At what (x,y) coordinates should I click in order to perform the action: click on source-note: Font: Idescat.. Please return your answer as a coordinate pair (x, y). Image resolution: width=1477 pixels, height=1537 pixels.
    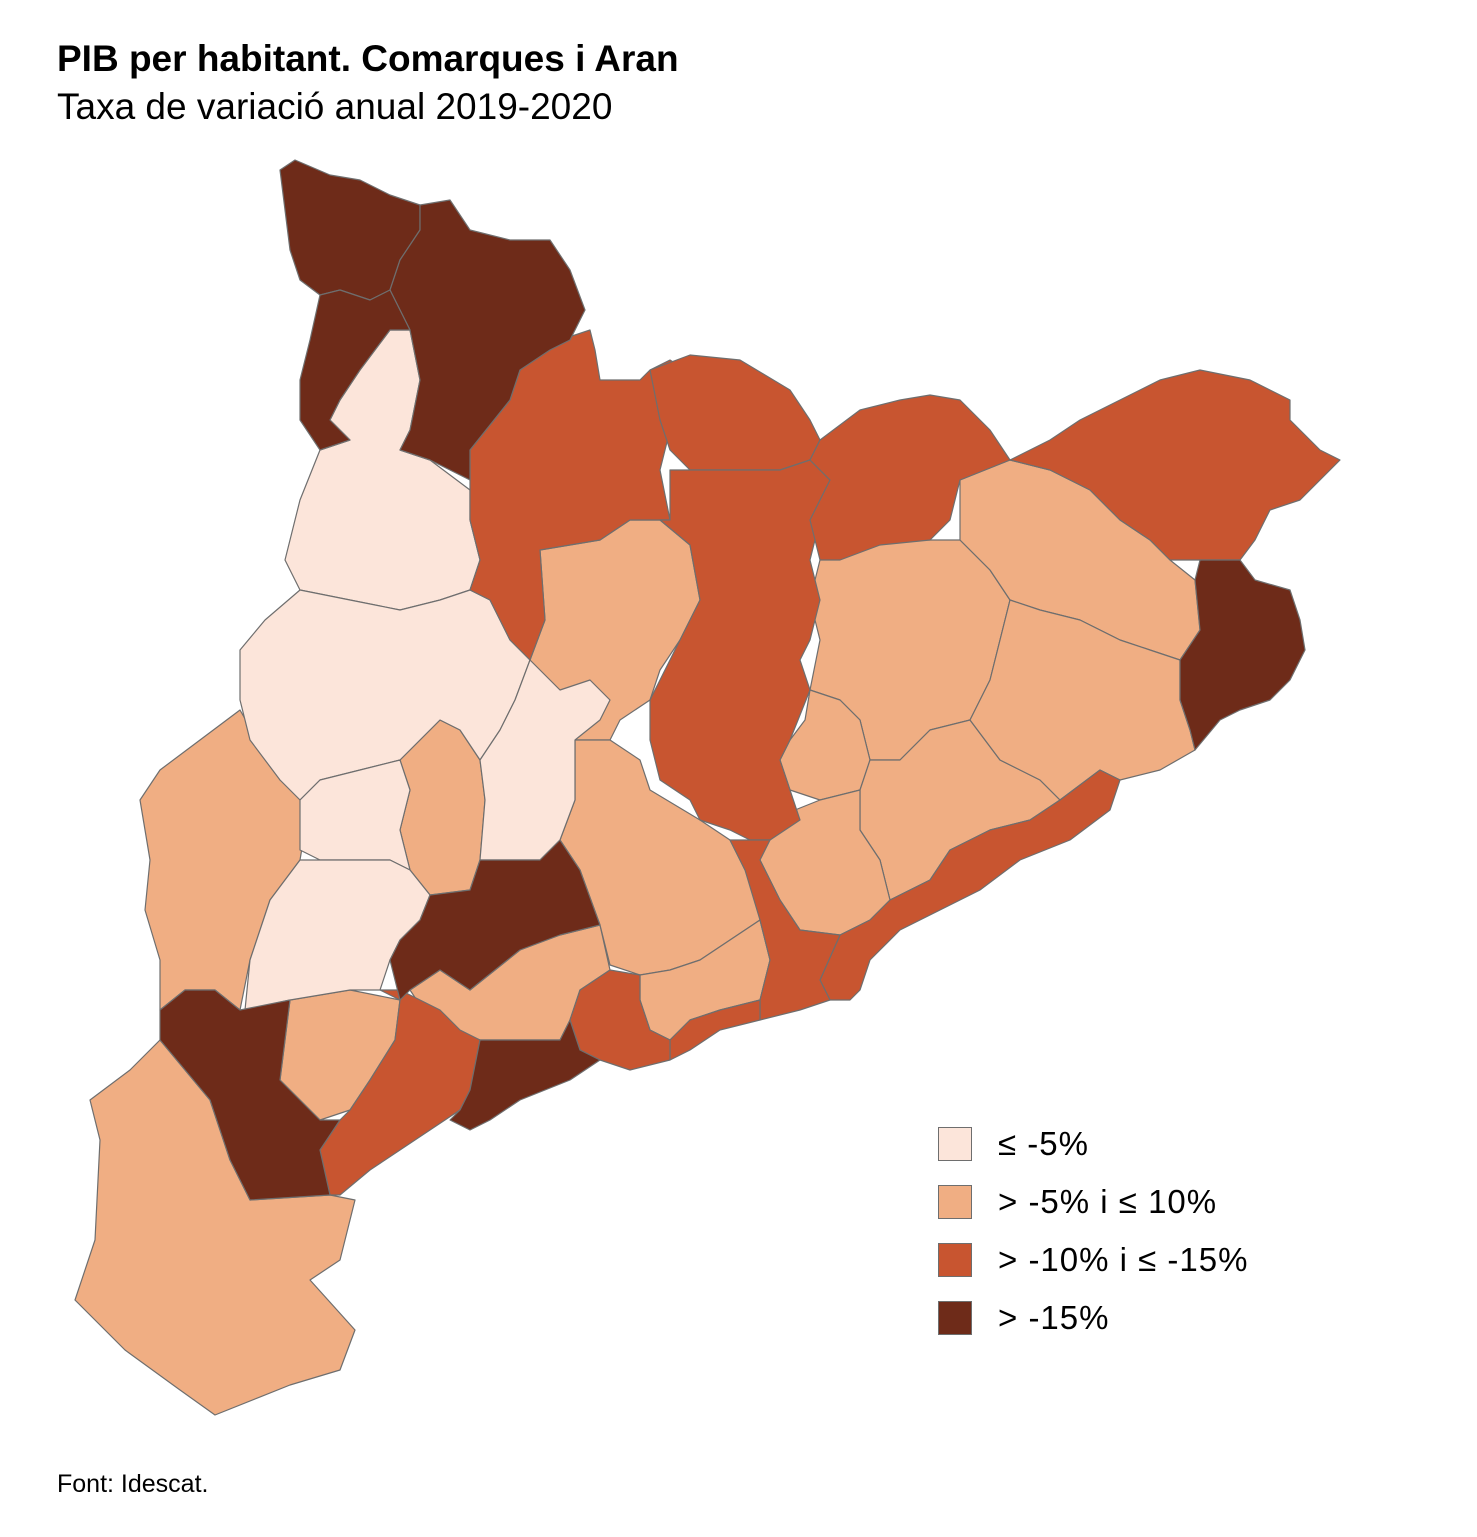
    Looking at the image, I should click on (133, 1484).